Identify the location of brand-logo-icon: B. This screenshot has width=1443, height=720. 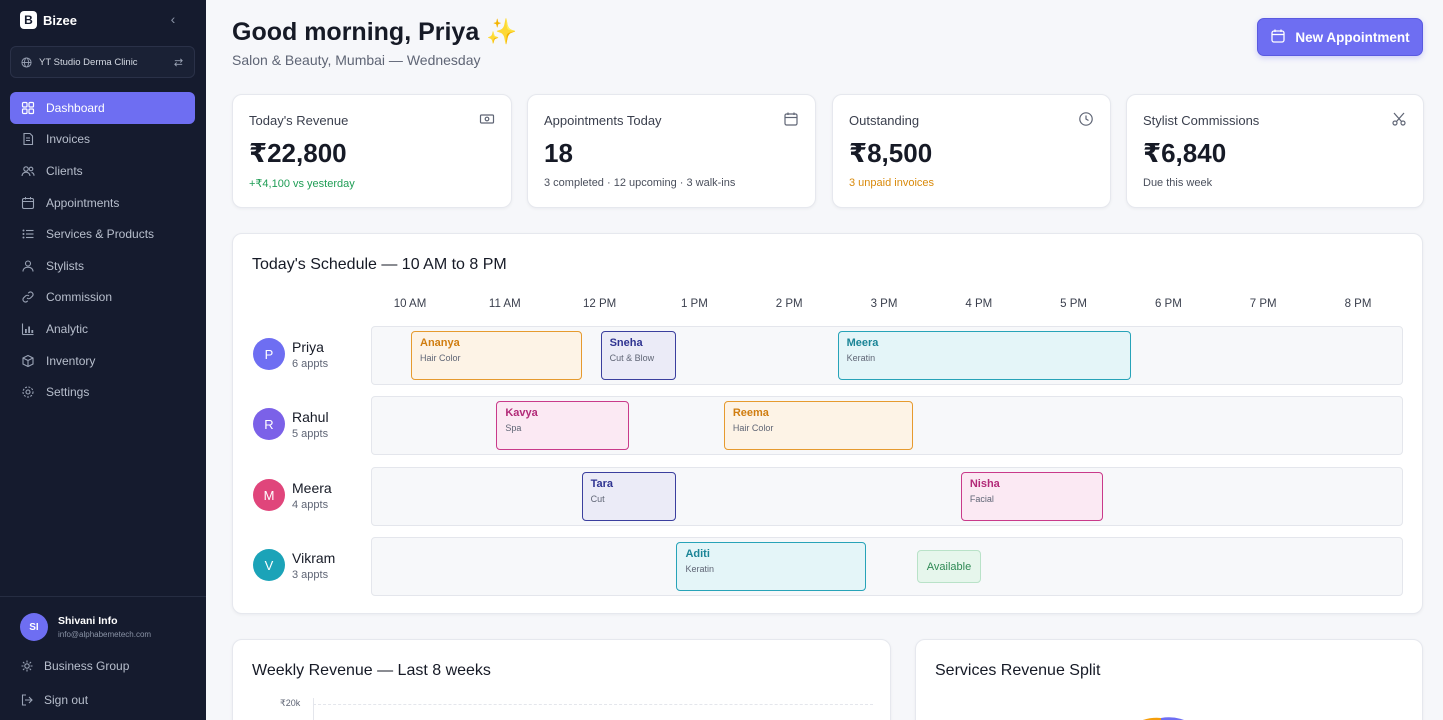
(28, 20).